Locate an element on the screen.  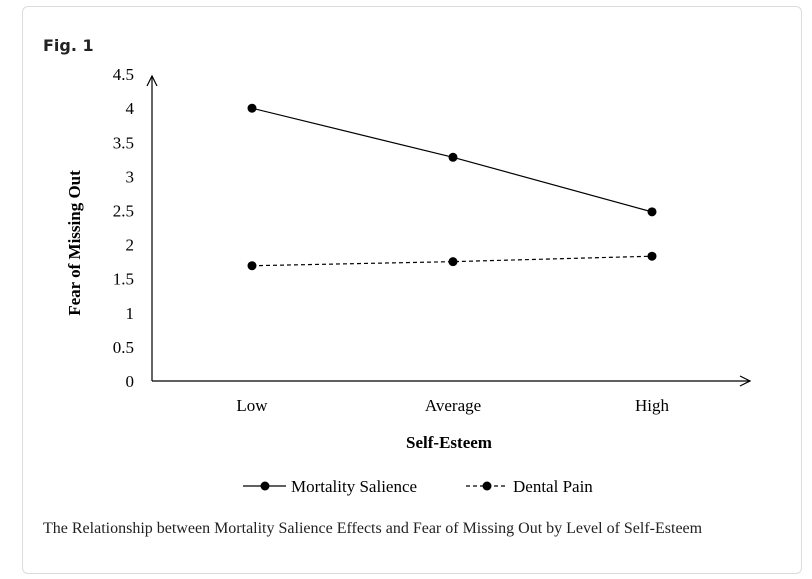
x-tick-label: High is located at coordinates (652, 405).